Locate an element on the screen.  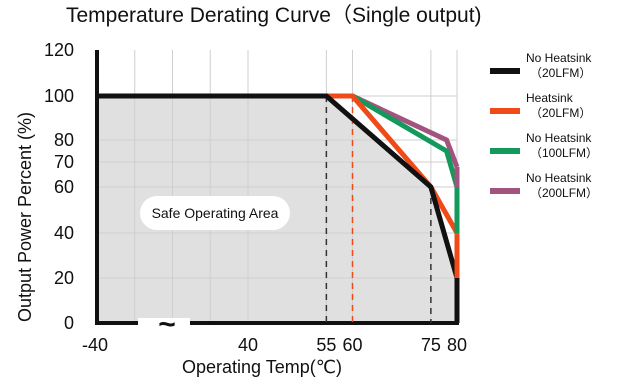
x-tick-label: 55 is located at coordinates (326, 345).